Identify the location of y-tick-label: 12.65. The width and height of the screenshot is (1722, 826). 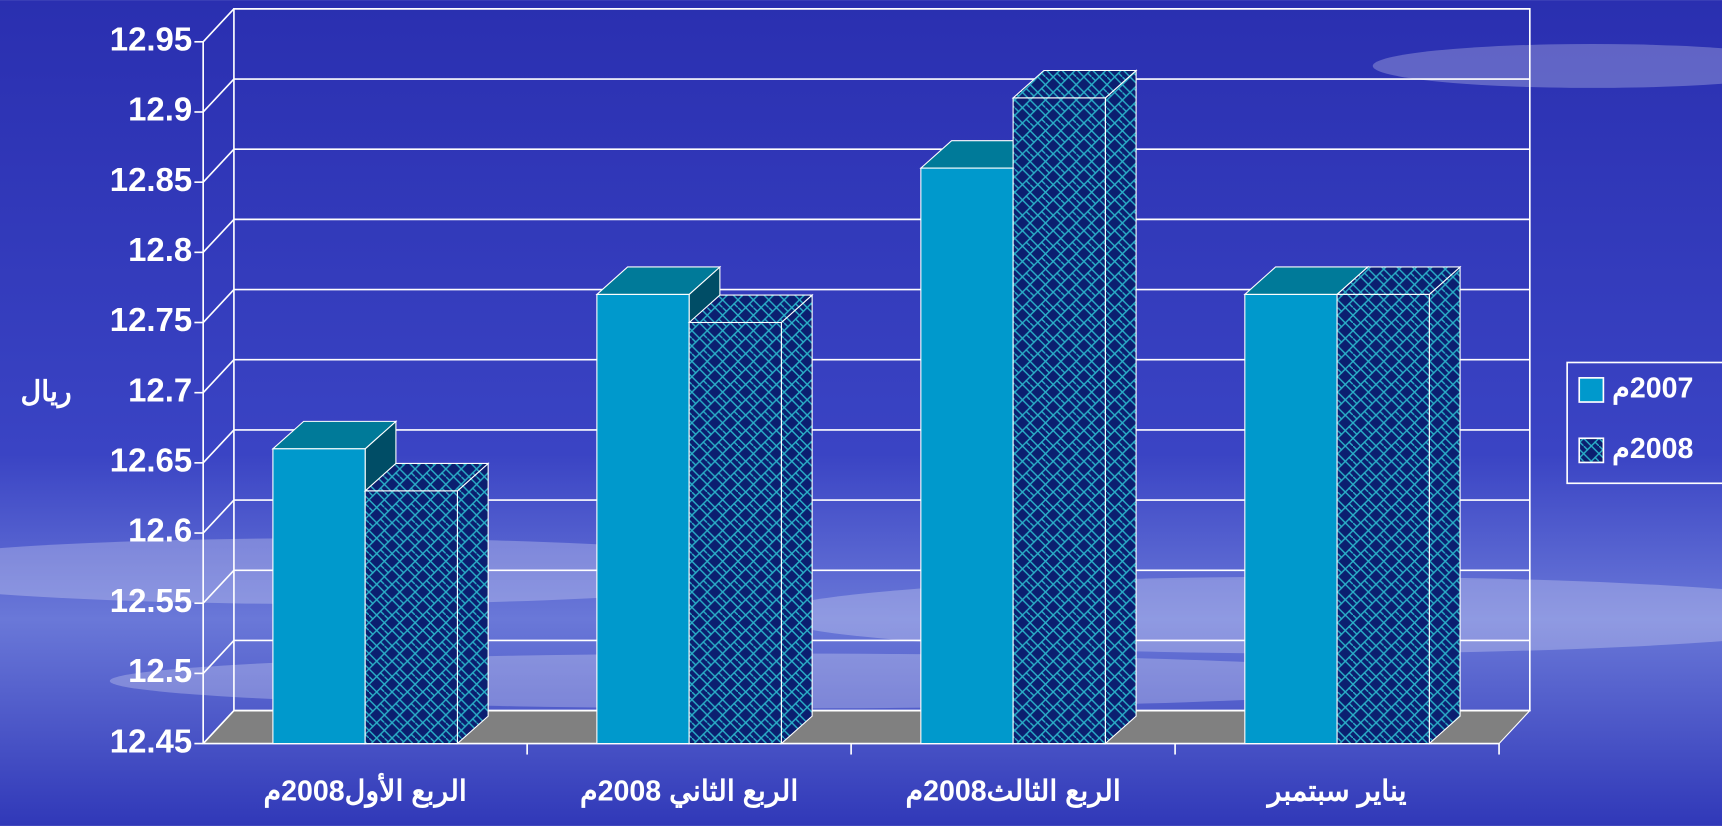
(151, 460).